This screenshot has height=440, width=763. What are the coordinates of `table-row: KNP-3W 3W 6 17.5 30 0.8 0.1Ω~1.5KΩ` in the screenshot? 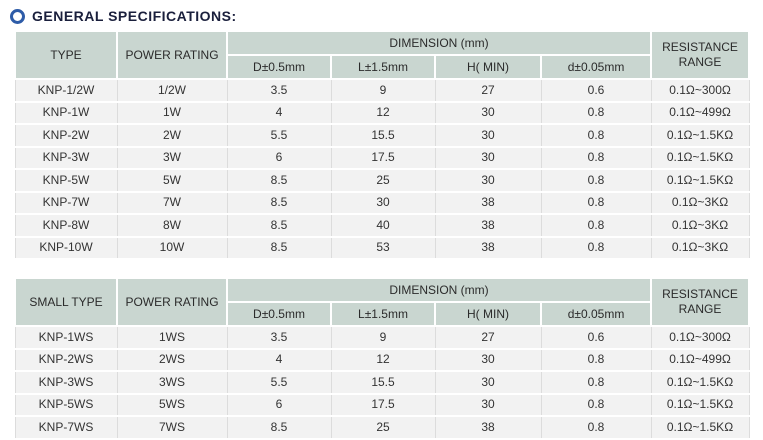 It's located at (382, 157).